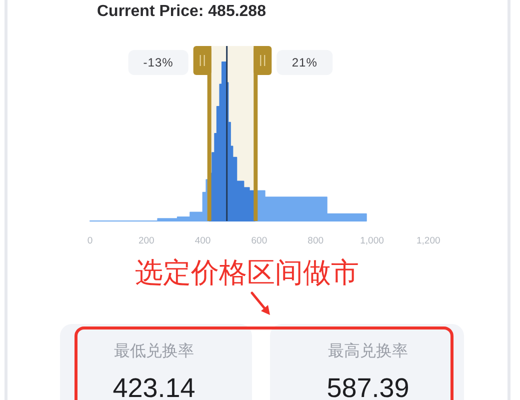 This screenshot has width=520, height=400. I want to click on annotation: 587.39, so click(368, 386).